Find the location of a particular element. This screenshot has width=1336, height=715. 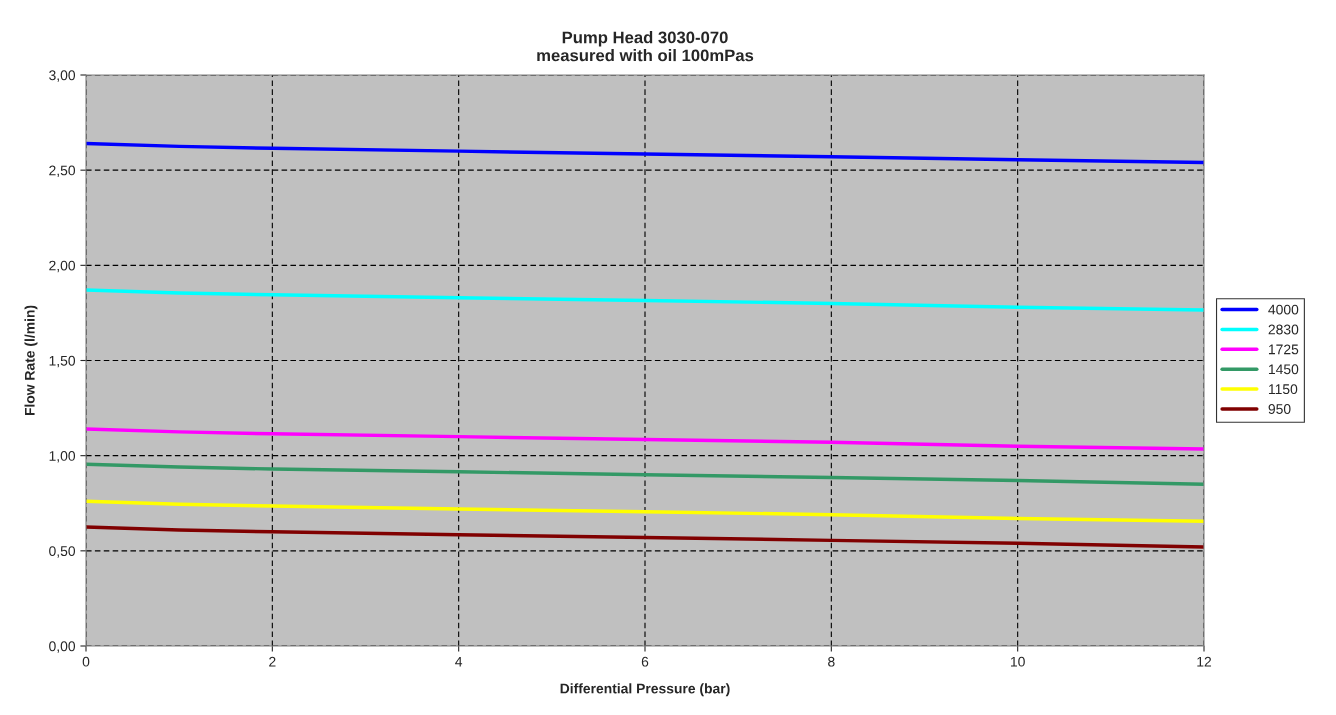

x-tick-label: 0 is located at coordinates (86, 661).